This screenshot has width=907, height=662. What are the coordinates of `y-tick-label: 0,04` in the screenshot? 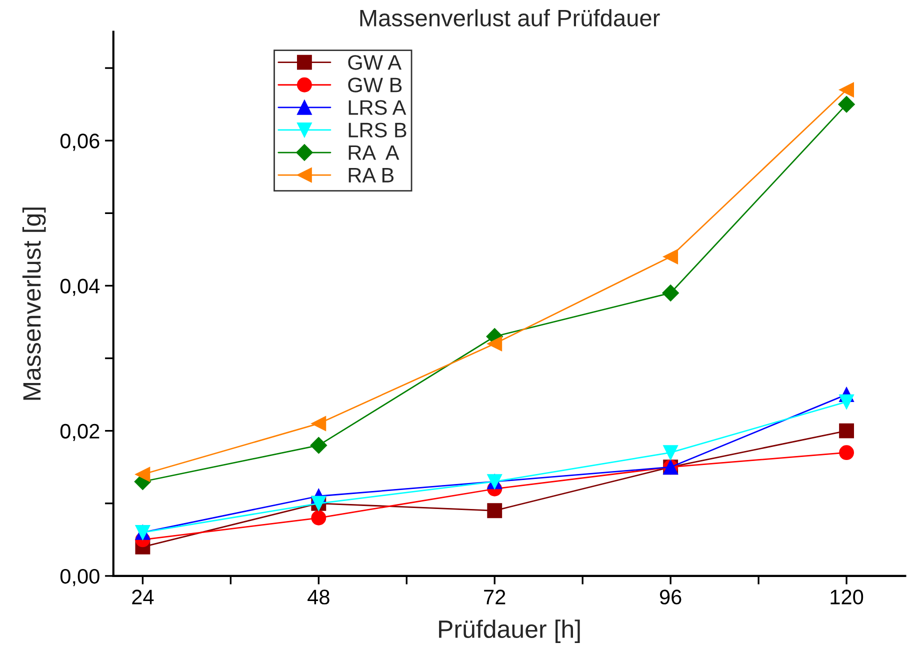 It's located at (80, 287).